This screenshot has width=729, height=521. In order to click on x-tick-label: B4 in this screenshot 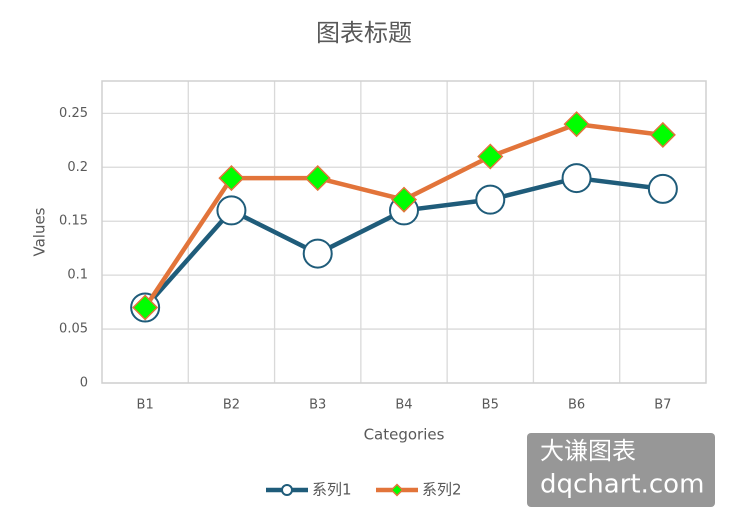, I will do `click(403, 405)`.